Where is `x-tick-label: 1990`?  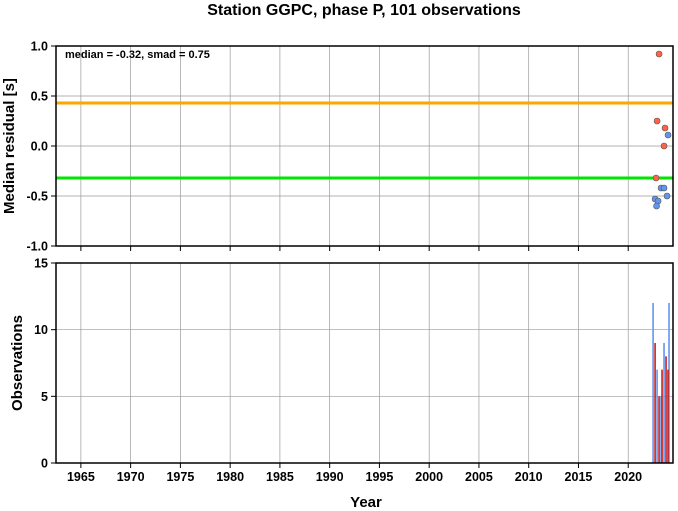 x-tick-label: 1990 is located at coordinates (330, 477).